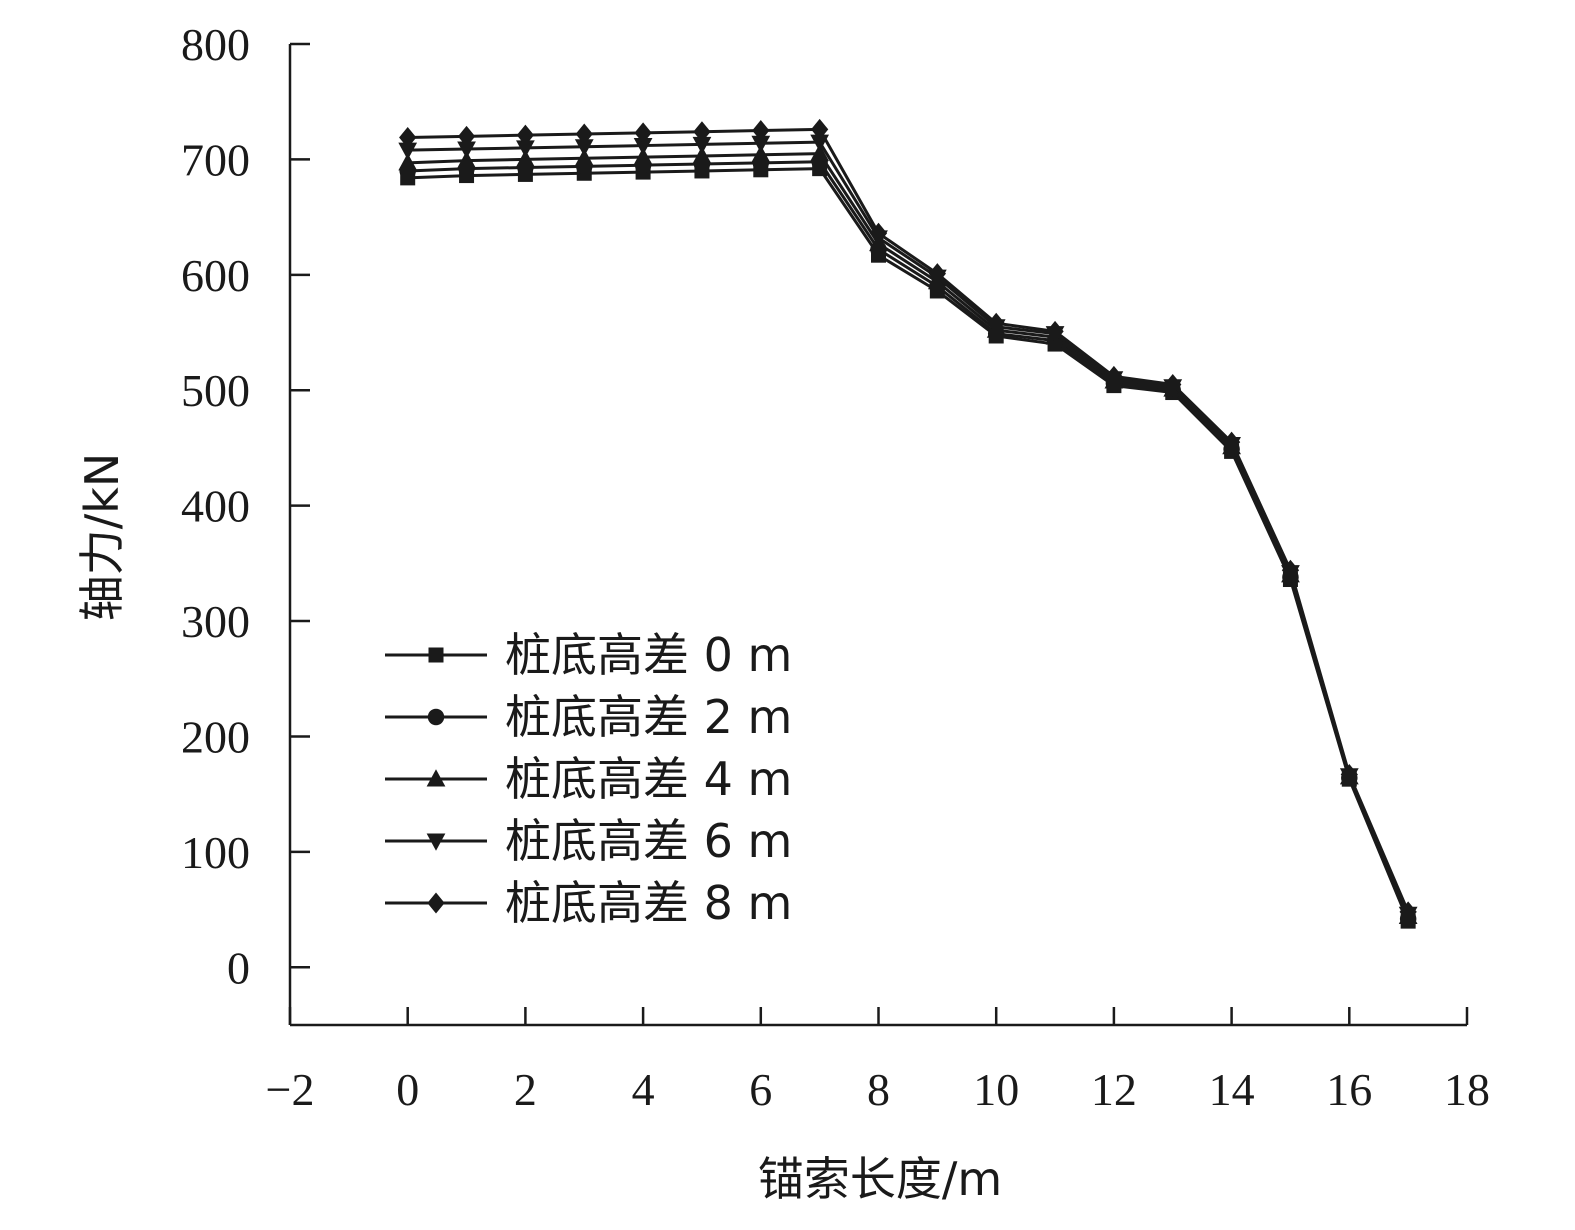 The height and width of the screenshot is (1230, 1575). I want to click on legend-entry-2: 桩底高差 4 m, so click(588, 779).